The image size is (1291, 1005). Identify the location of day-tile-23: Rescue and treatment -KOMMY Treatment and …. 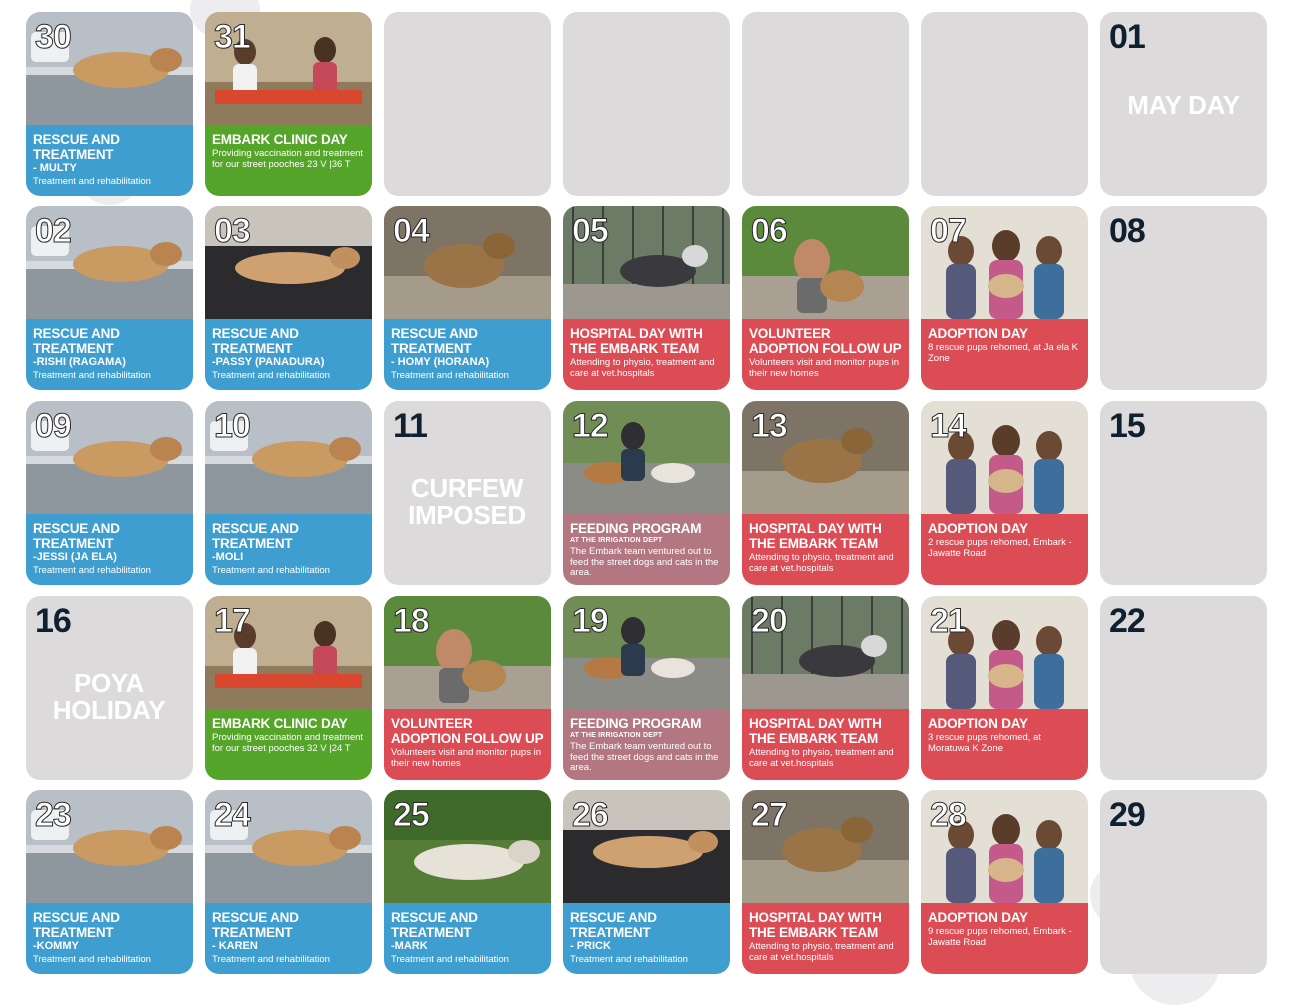
(109, 882).